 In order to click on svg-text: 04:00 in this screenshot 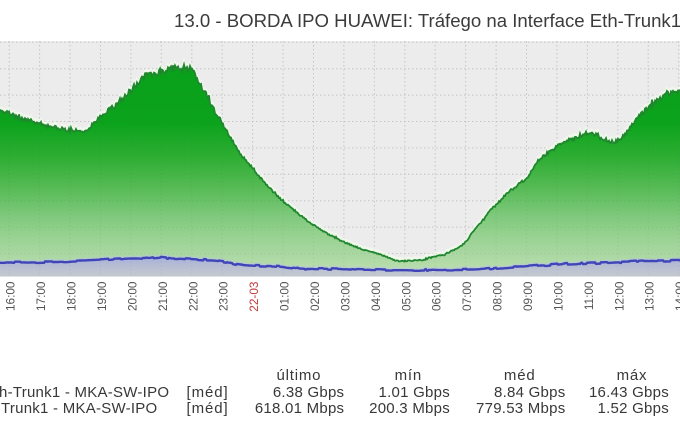, I will do `click(376, 296)`.